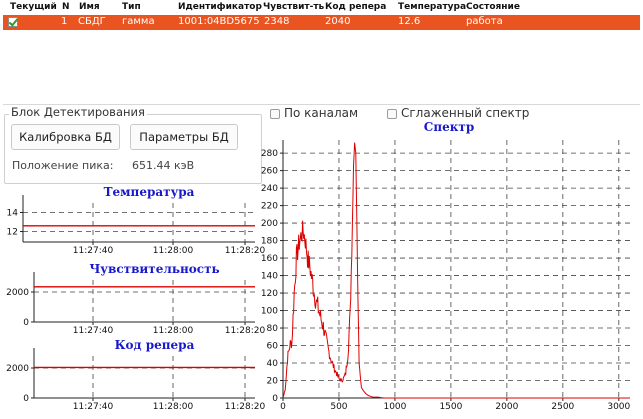  I want to click on spectrum-ytick-label: 240, so click(269, 189).